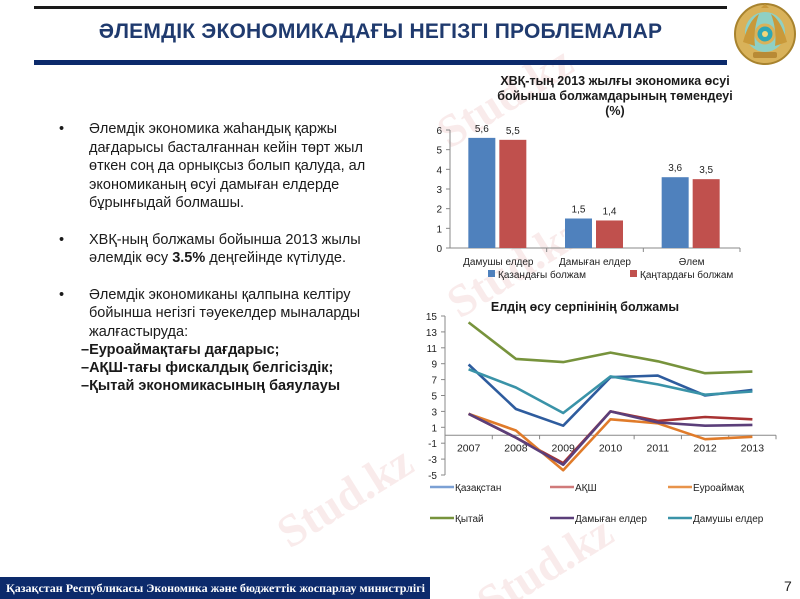 The height and width of the screenshot is (599, 800). Describe the element at coordinates (432, 349) in the screenshot. I see `y-tick-label: 11` at that location.